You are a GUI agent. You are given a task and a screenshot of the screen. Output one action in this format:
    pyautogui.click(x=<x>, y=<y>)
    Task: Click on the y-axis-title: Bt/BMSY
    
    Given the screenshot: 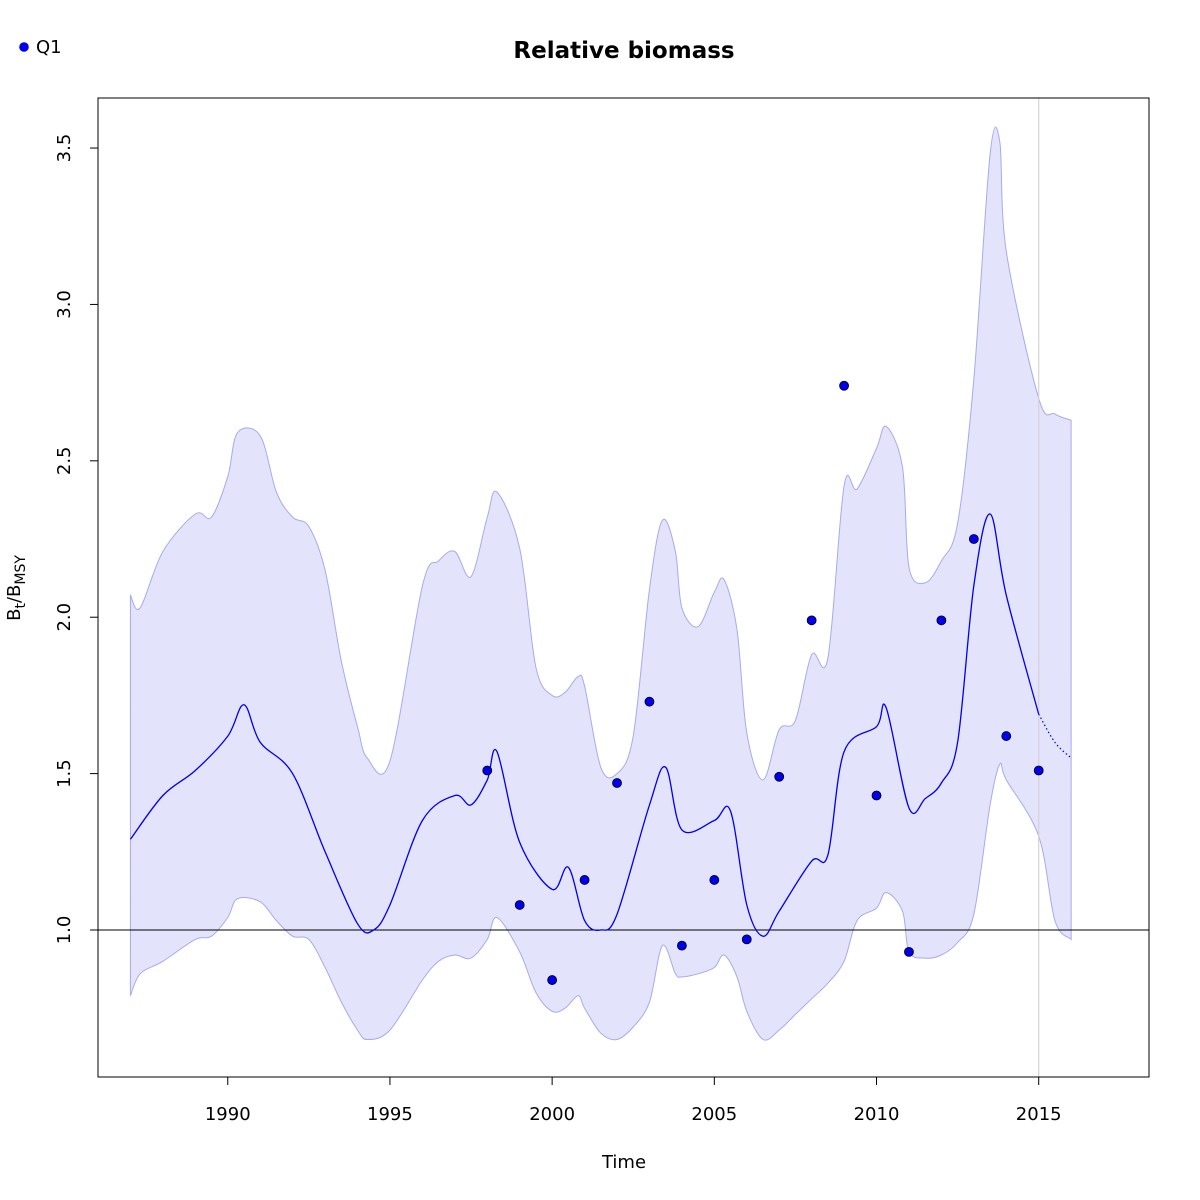 What is the action you would take?
    pyautogui.click(x=16, y=588)
    